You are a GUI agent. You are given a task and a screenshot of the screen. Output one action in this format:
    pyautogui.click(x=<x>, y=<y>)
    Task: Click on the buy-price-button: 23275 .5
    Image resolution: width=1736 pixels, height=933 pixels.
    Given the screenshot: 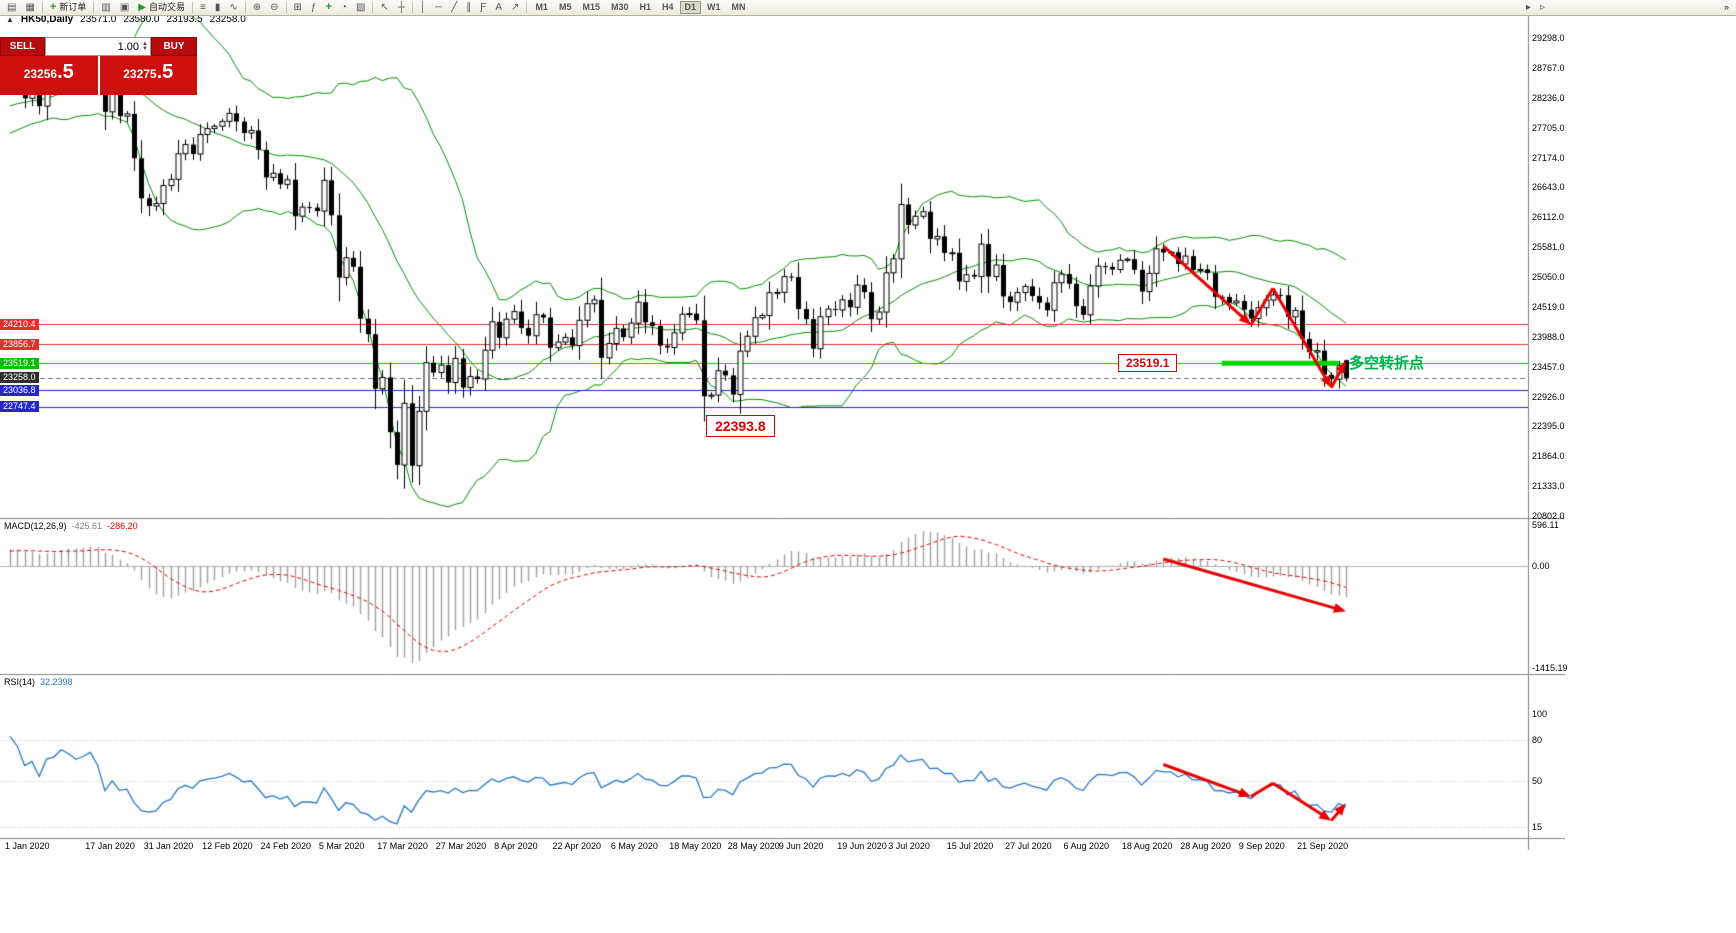 What is the action you would take?
    pyautogui.click(x=148, y=75)
    